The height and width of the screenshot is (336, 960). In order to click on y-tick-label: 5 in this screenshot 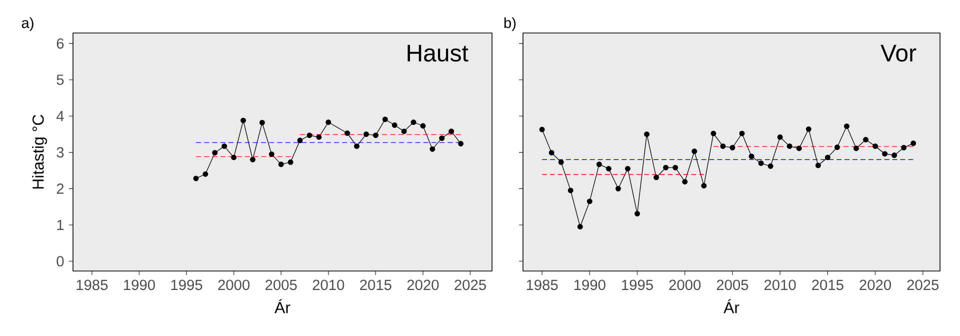, I will do `click(60, 79)`.